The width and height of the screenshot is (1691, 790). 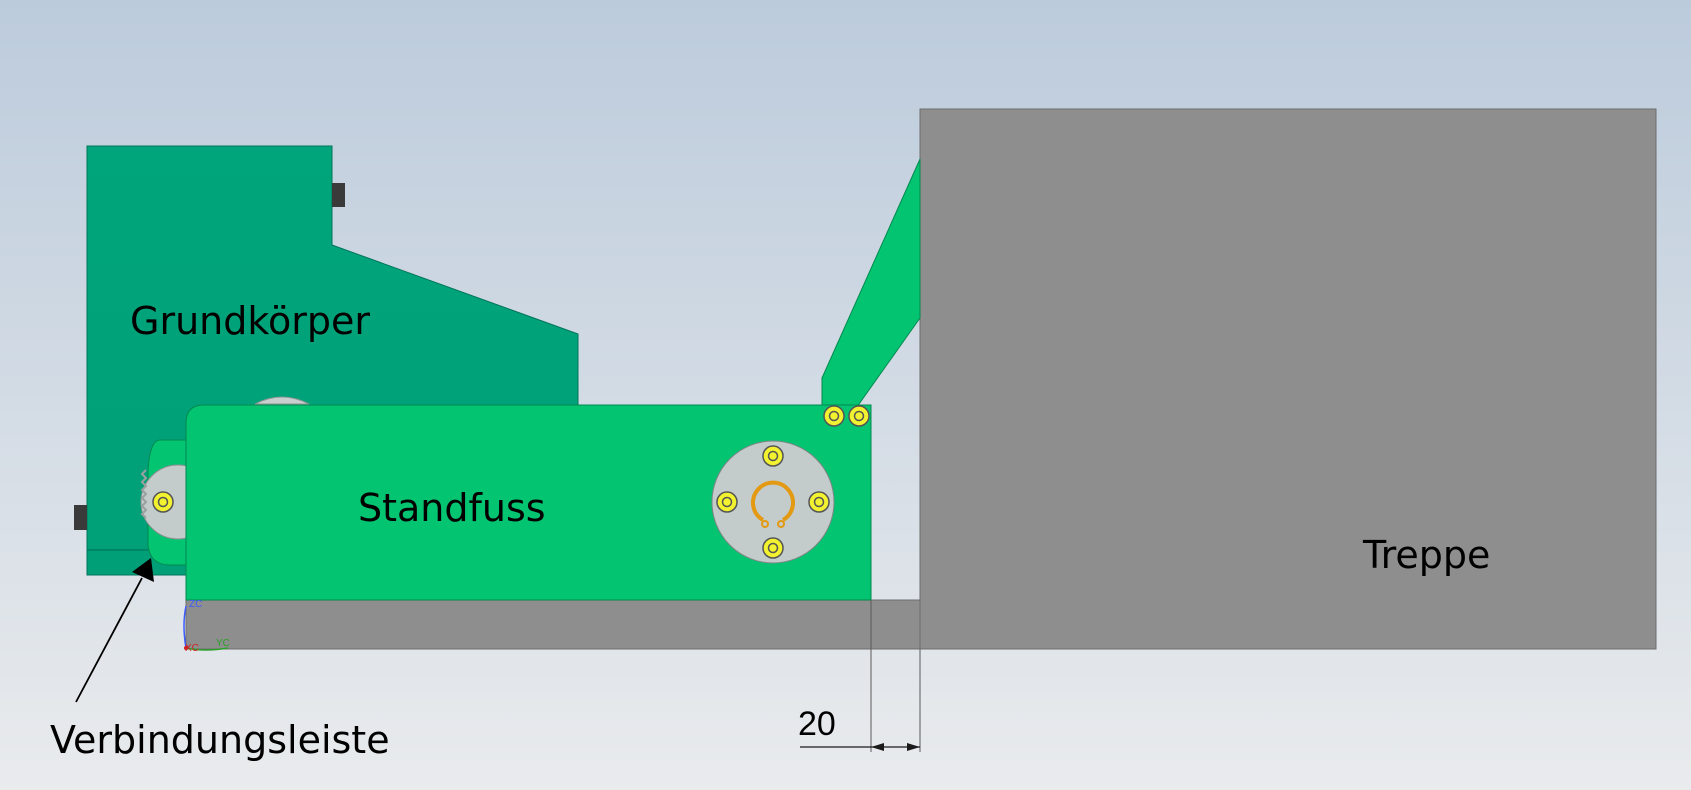 I want to click on grundkoerper-tab-top, so click(x=338, y=195).